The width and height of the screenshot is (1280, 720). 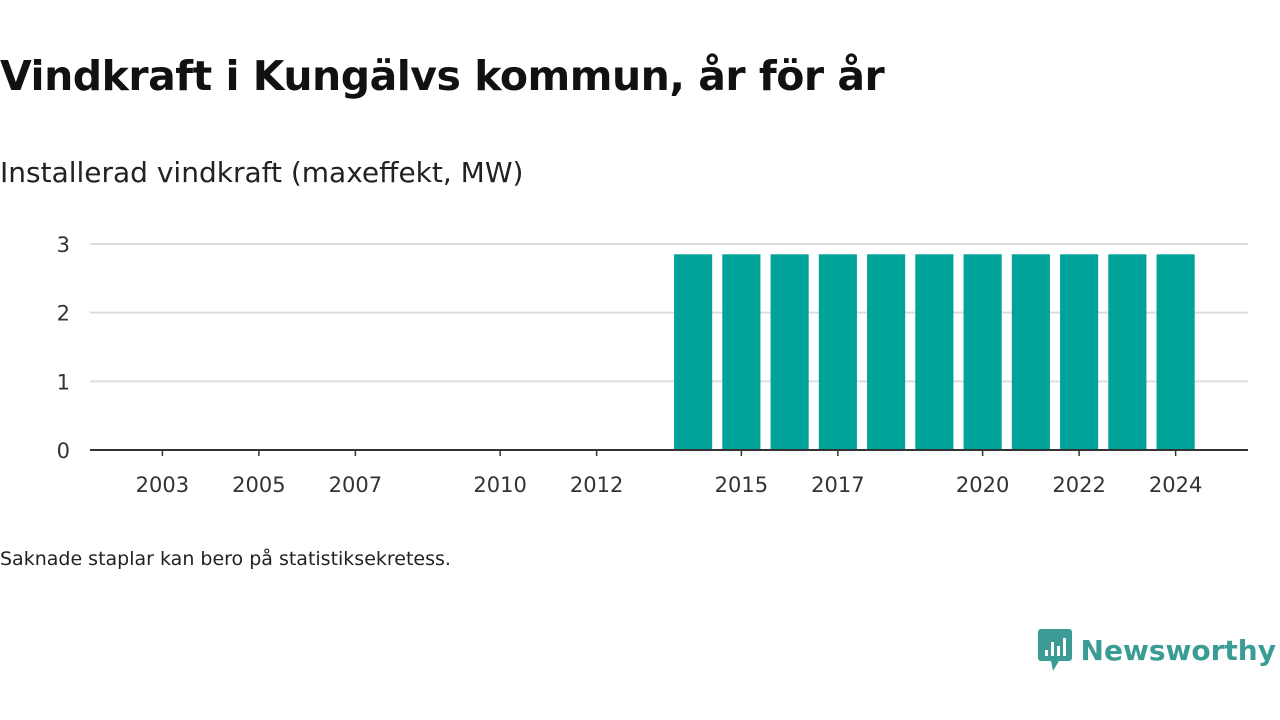 I want to click on y-tick-label: 0, so click(x=63, y=451).